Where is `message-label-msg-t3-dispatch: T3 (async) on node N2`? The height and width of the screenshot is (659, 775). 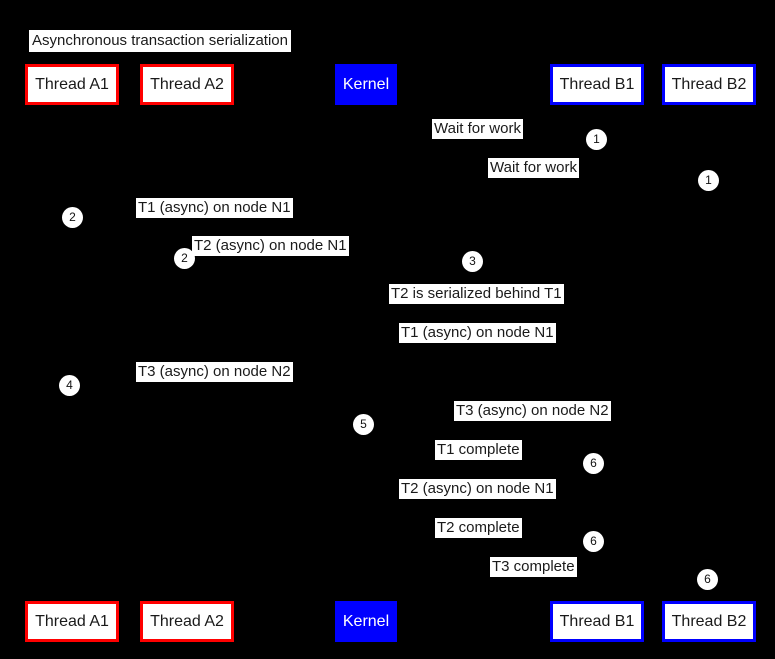 message-label-msg-t3-dispatch: T3 (async) on node N2 is located at coordinates (532, 411).